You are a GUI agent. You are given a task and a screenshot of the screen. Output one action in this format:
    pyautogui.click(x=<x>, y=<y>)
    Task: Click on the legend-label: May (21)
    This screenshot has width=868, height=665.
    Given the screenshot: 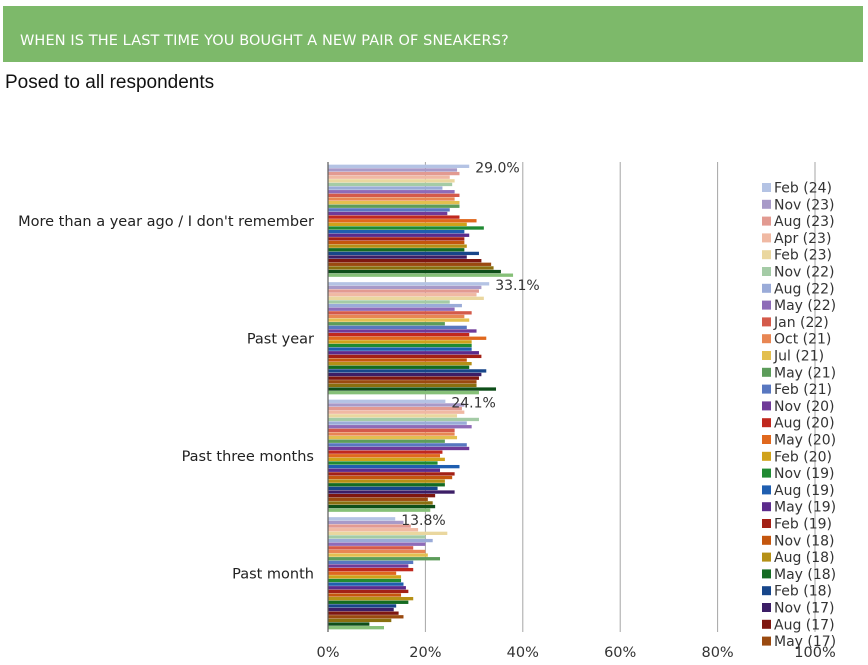 What is the action you would take?
    pyautogui.click(x=805, y=373)
    